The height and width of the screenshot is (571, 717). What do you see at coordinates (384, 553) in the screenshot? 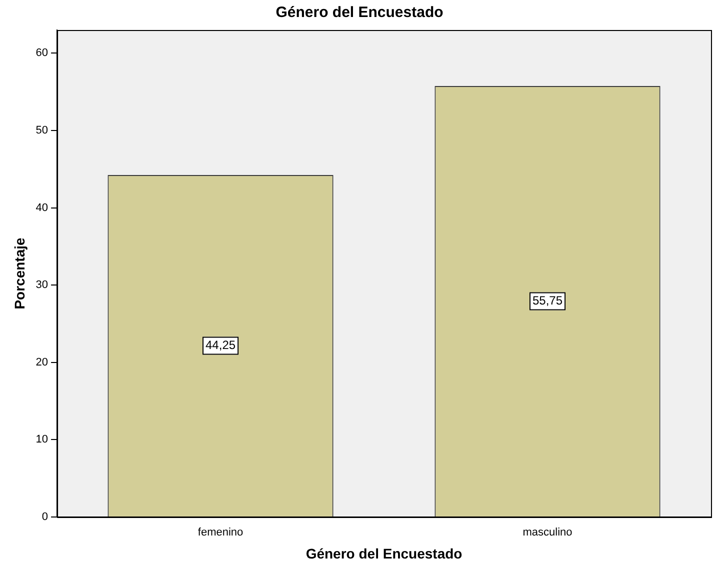
I see `x-axis-title: Género del Encuestado` at bounding box center [384, 553].